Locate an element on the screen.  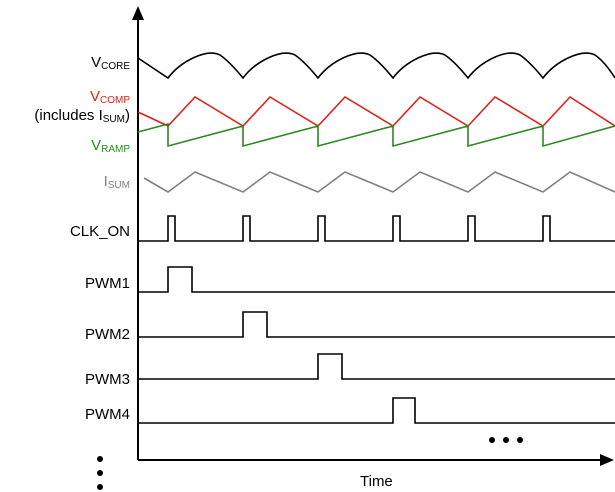
pwm2-label: PWM2 is located at coordinates (107, 334).